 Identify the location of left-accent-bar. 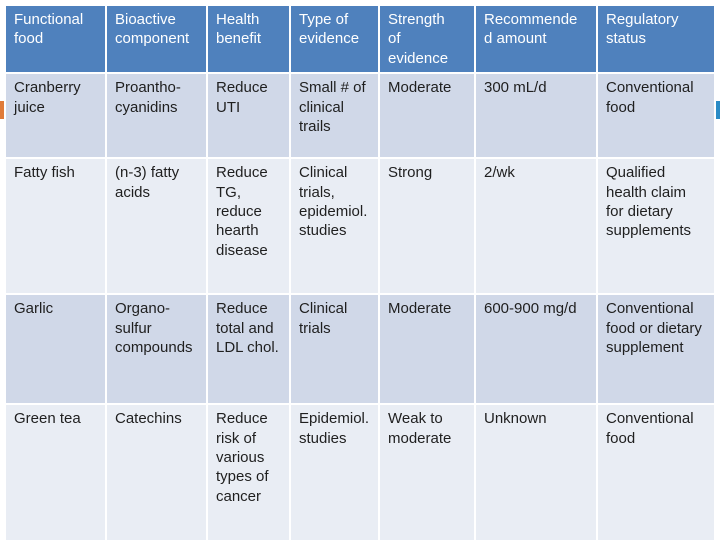
(3, 110).